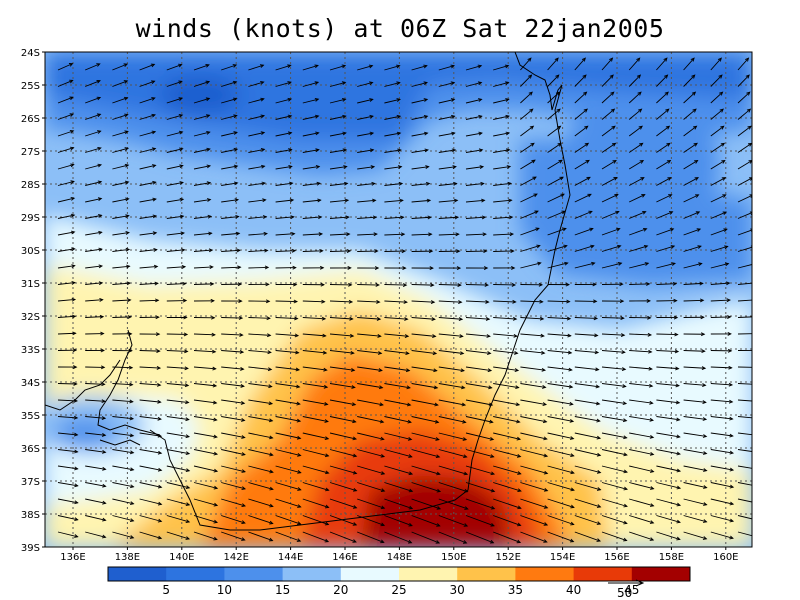 The height and width of the screenshot is (600, 800). I want to click on longitude-label: 144E, so click(290, 557).